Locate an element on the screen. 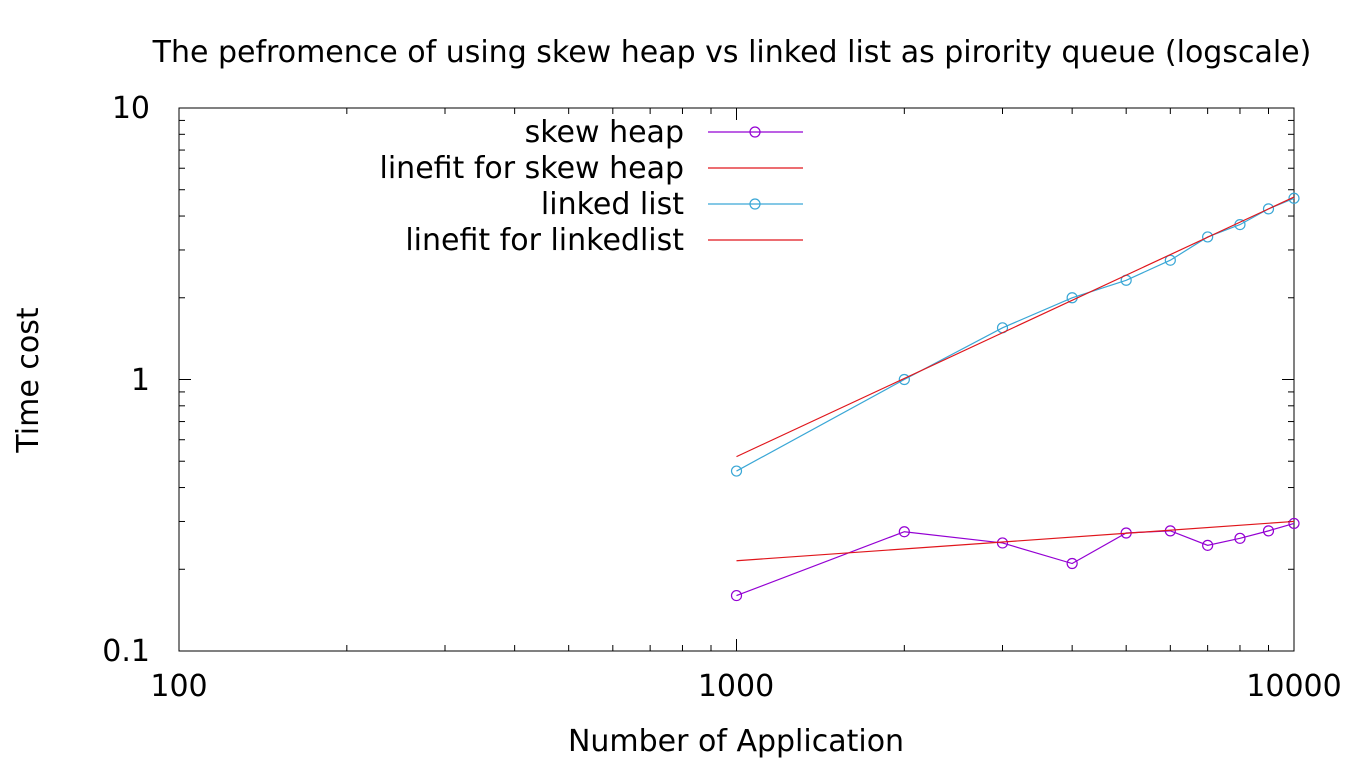 This screenshot has width=1360, height=768. series-line-skew-heap is located at coordinates (1015, 559).